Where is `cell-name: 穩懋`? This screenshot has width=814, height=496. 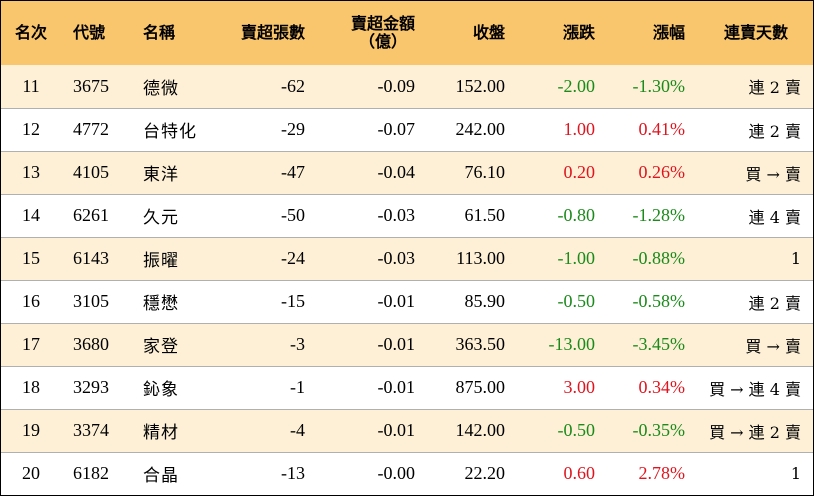 cell-name: 穩懋 is located at coordinates (161, 304).